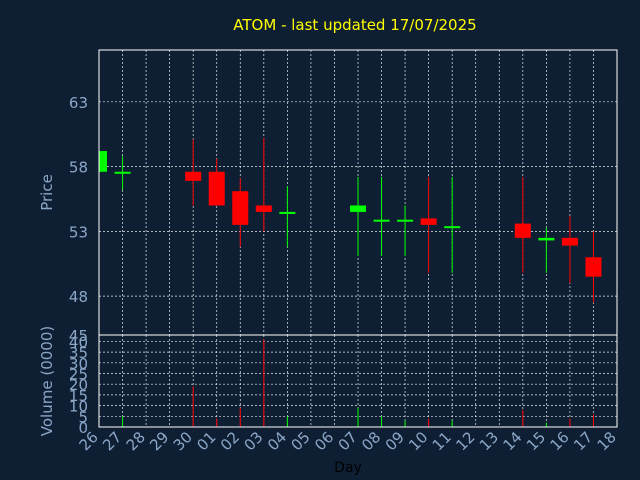 The height and width of the screenshot is (480, 640). I want to click on x-tick-label: 29, so click(159, 441).